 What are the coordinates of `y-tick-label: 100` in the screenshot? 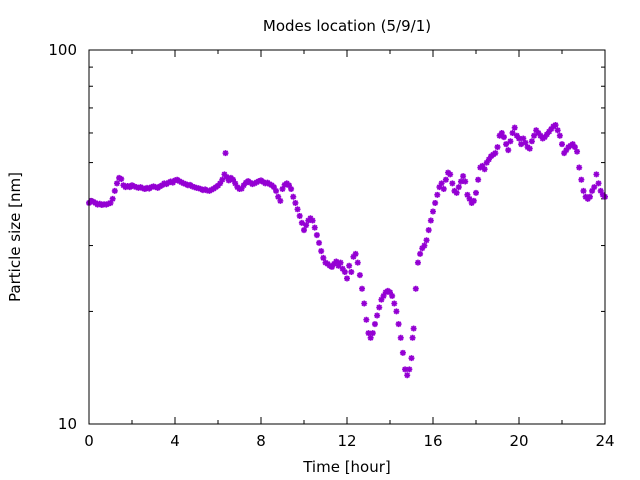 It's located at (62, 50).